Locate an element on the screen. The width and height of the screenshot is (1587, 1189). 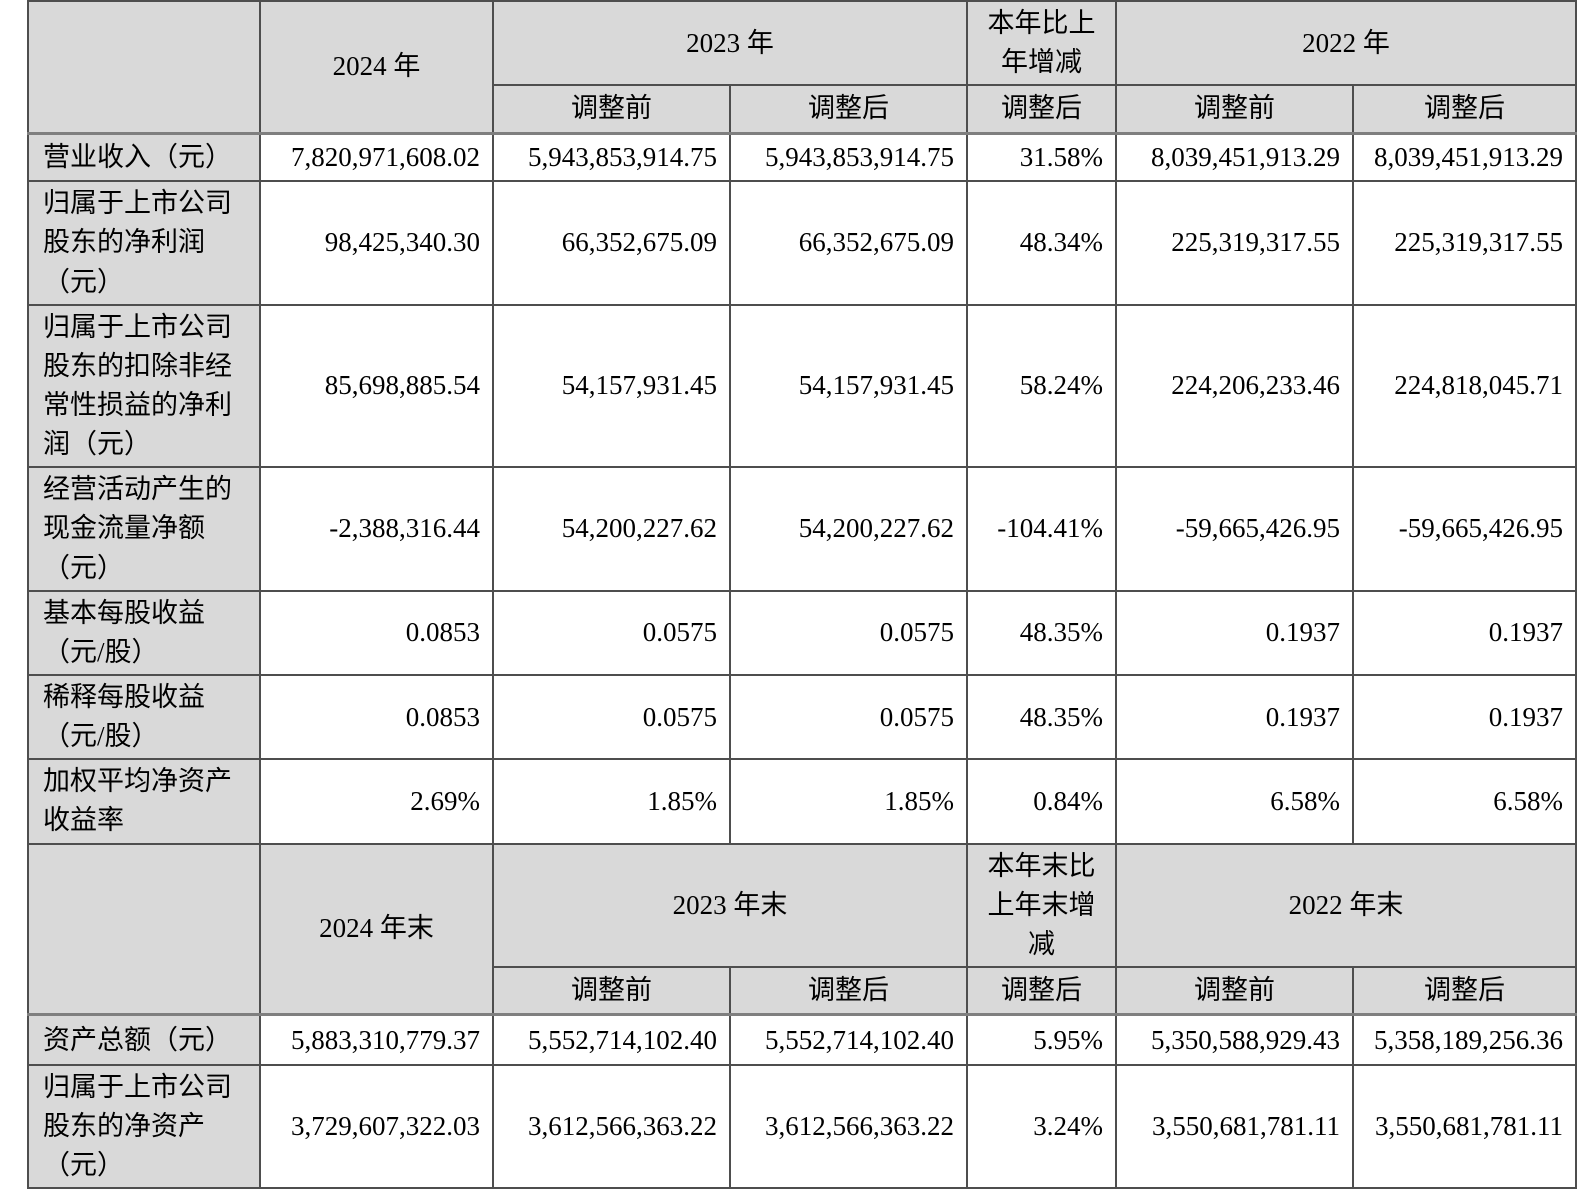
subheader-2022-before: 调整前 is located at coordinates (1234, 109).